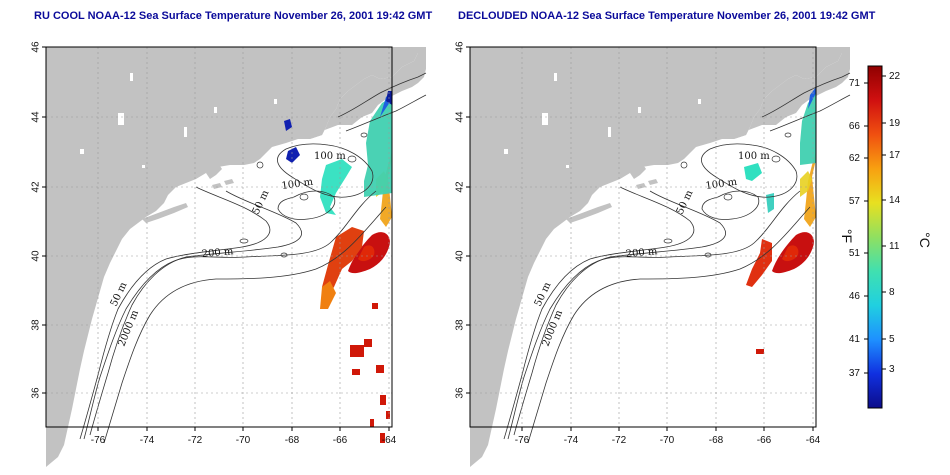 Image resolution: width=950 pixels, height=475 pixels. Describe the element at coordinates (892, 292) in the screenshot. I see `celsius-tick-5: 8` at that location.